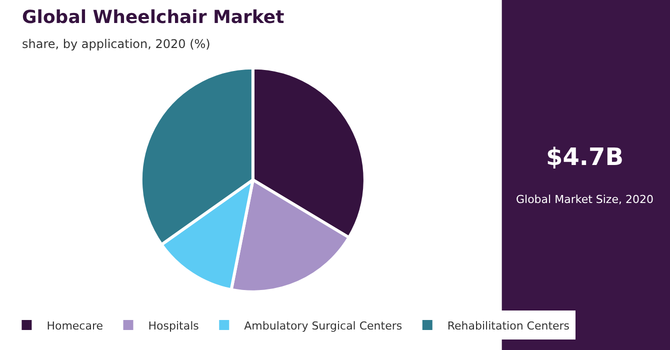 The image size is (670, 350). Describe the element at coordinates (508, 325) in the screenshot. I see `legend-label: Rehabilitation Centers` at that location.